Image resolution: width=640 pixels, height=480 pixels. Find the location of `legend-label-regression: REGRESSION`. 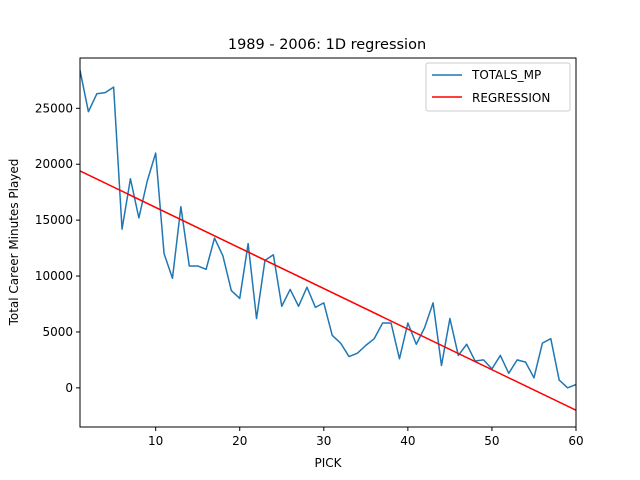

legend-label-regression: REGRESSION is located at coordinates (511, 98).